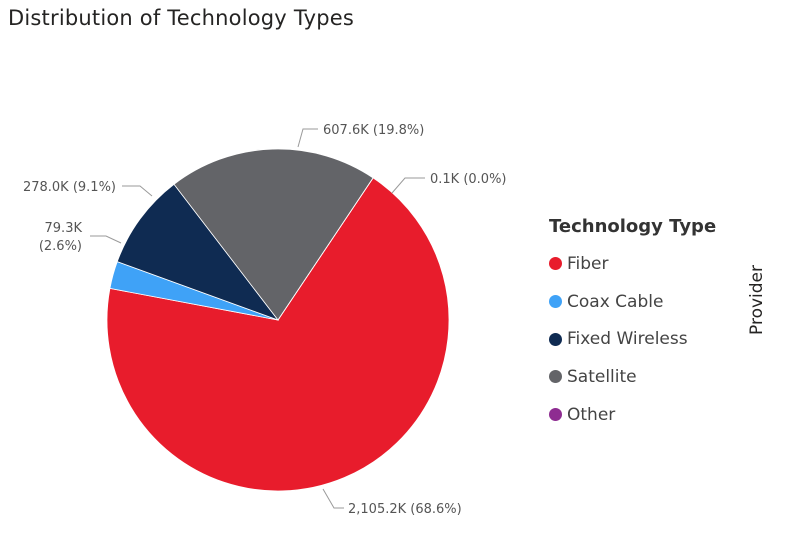 This screenshot has width=788, height=536. Describe the element at coordinates (555, 302) in the screenshot. I see `legend-swatch-coax-cable` at that location.